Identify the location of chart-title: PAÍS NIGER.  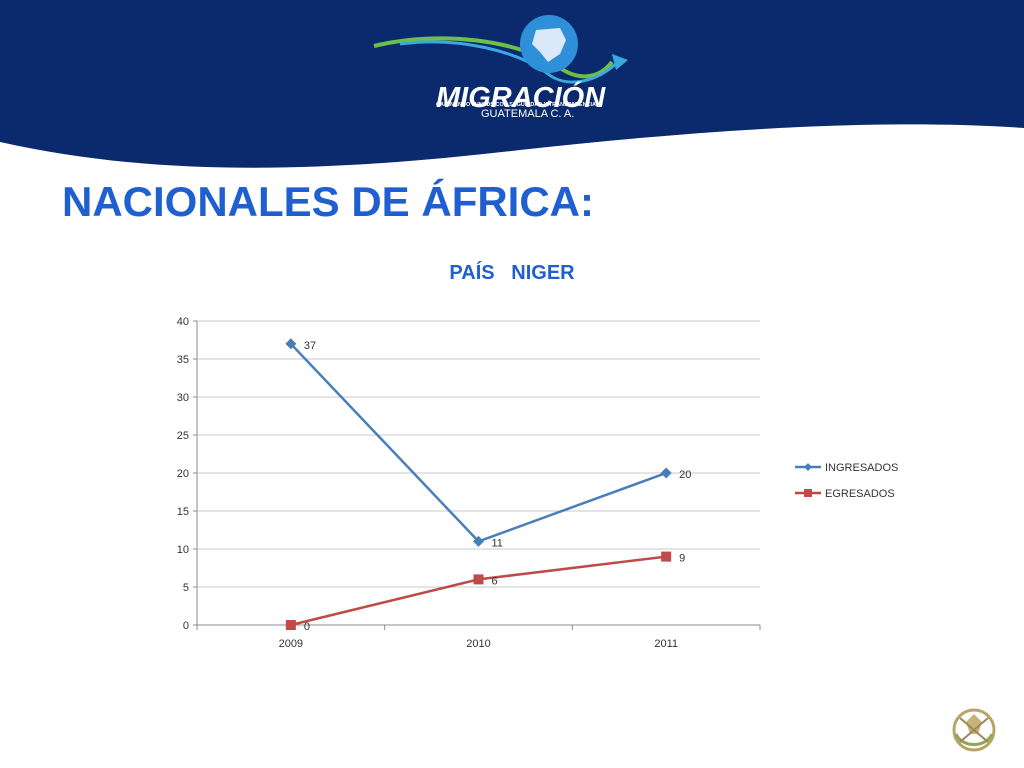
(512, 273).